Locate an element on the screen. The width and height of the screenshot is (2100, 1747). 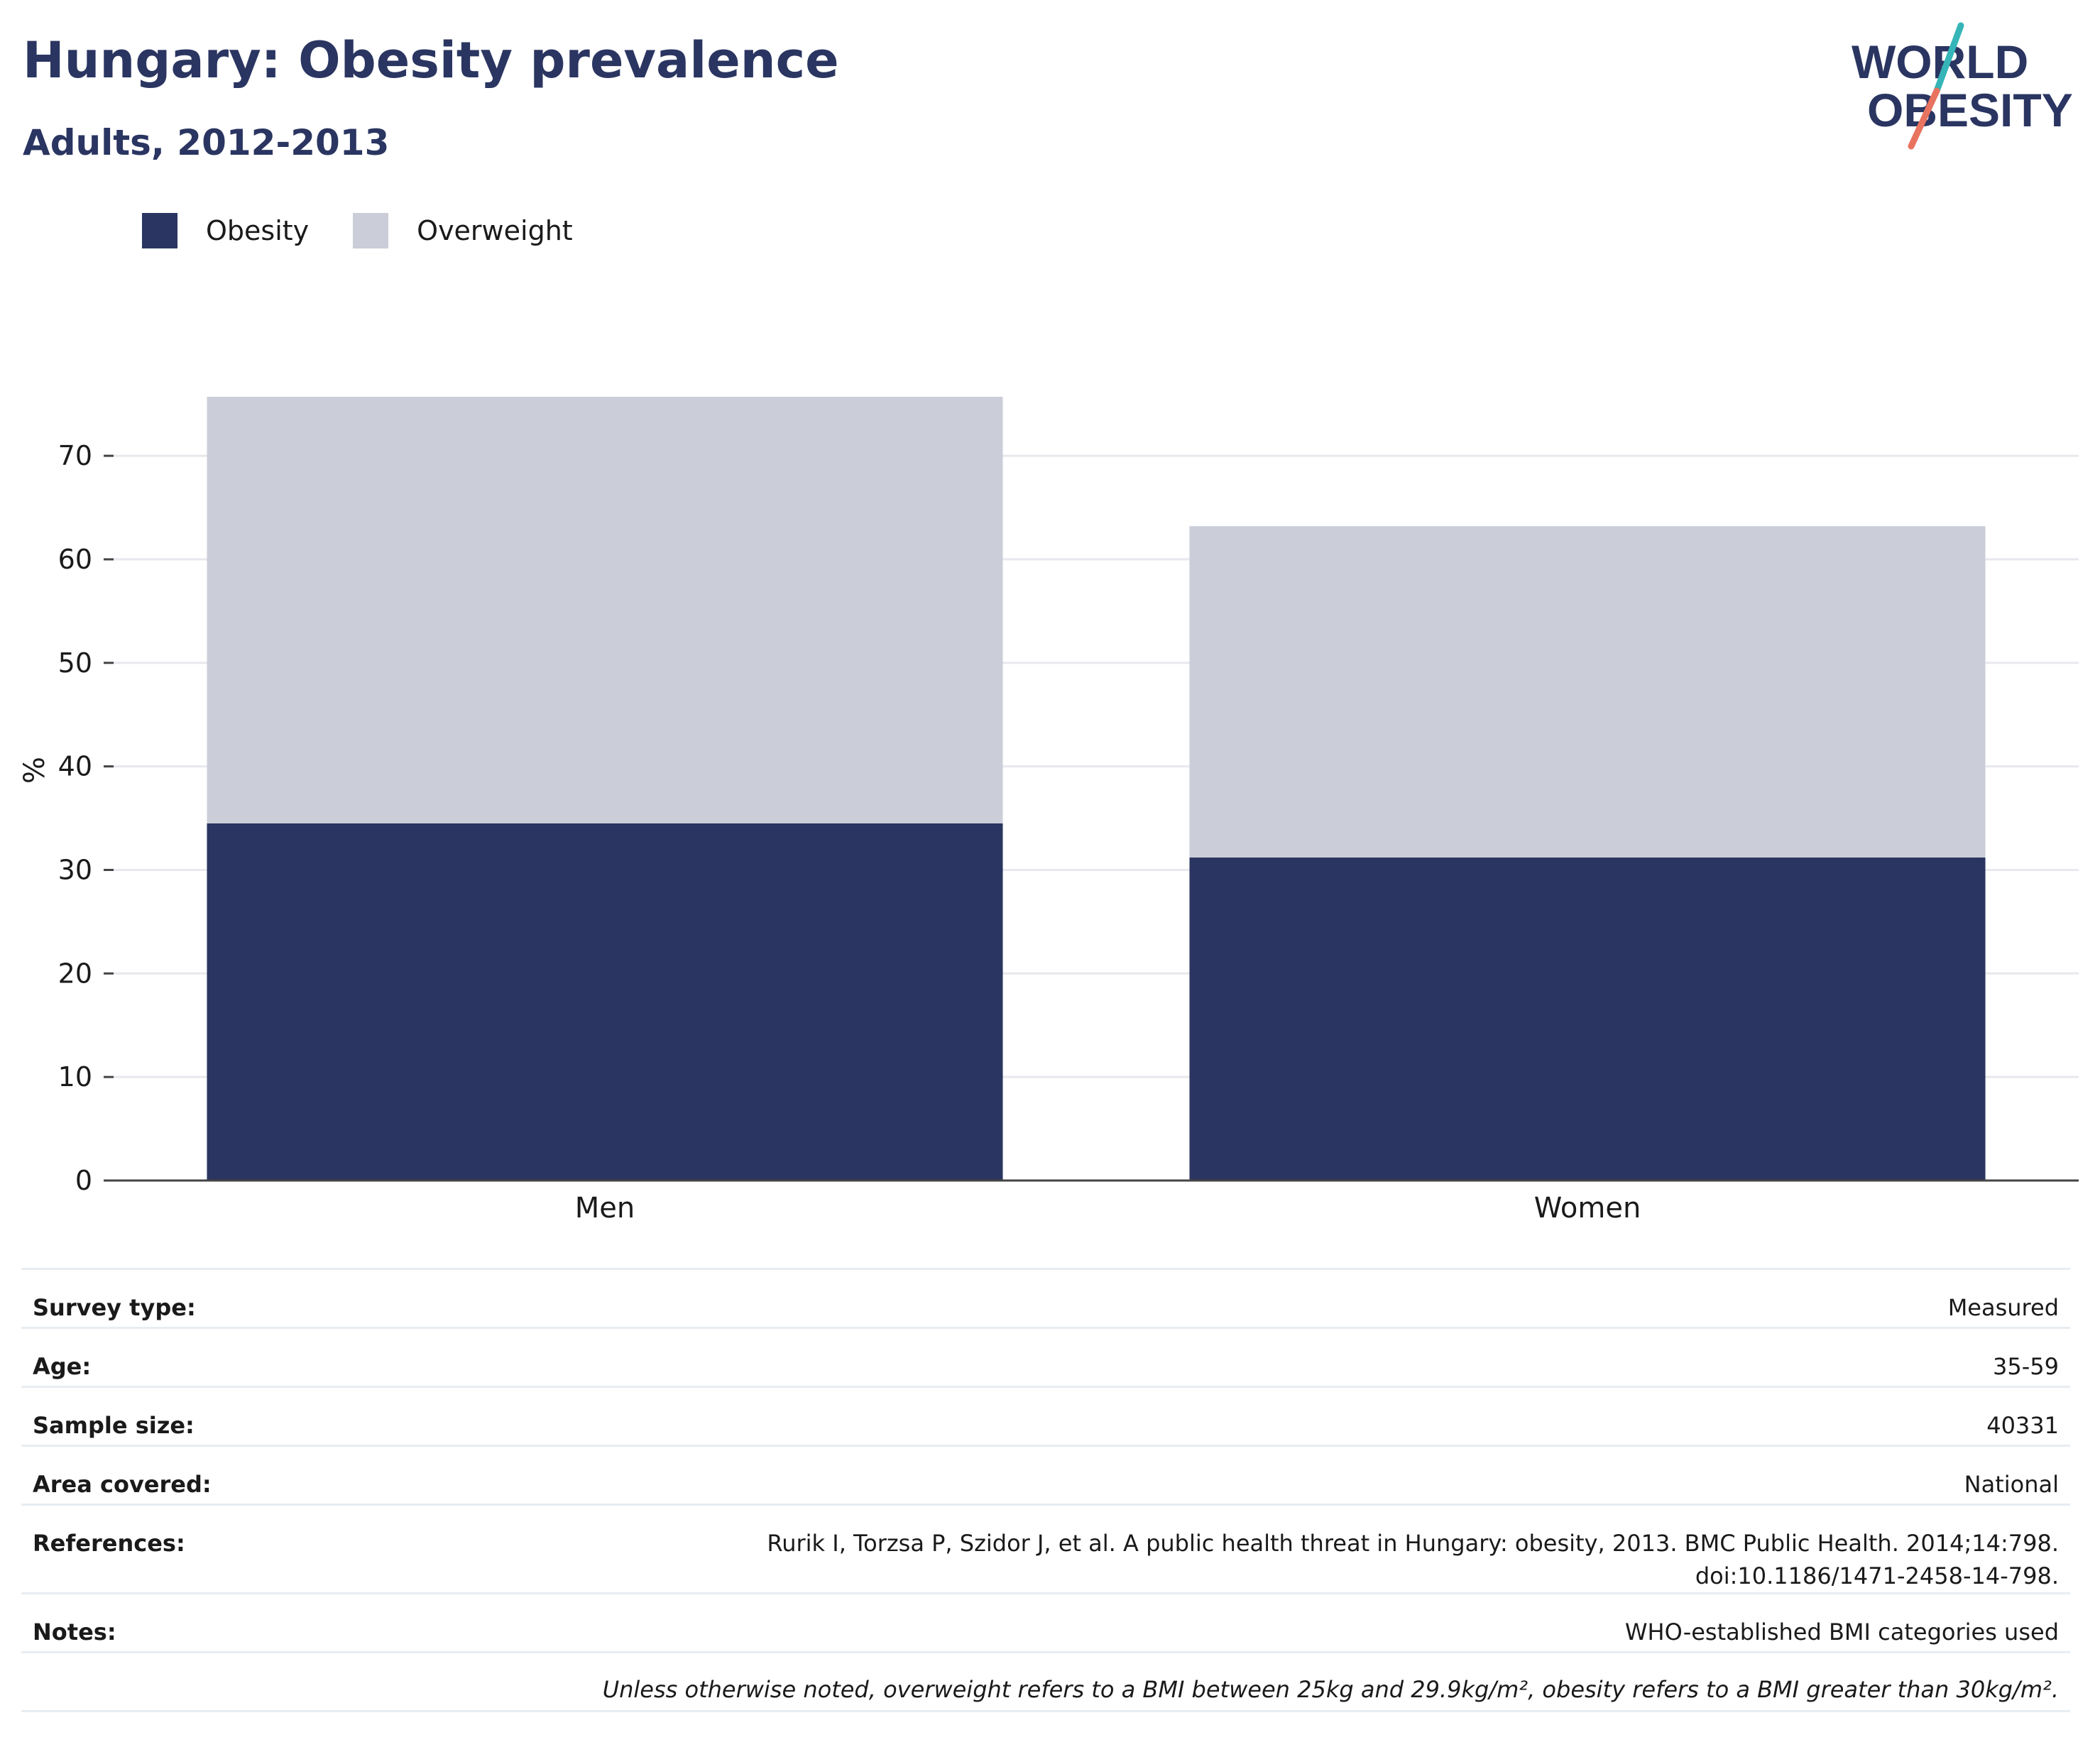
y-tick-label: 30 is located at coordinates (75, 869).